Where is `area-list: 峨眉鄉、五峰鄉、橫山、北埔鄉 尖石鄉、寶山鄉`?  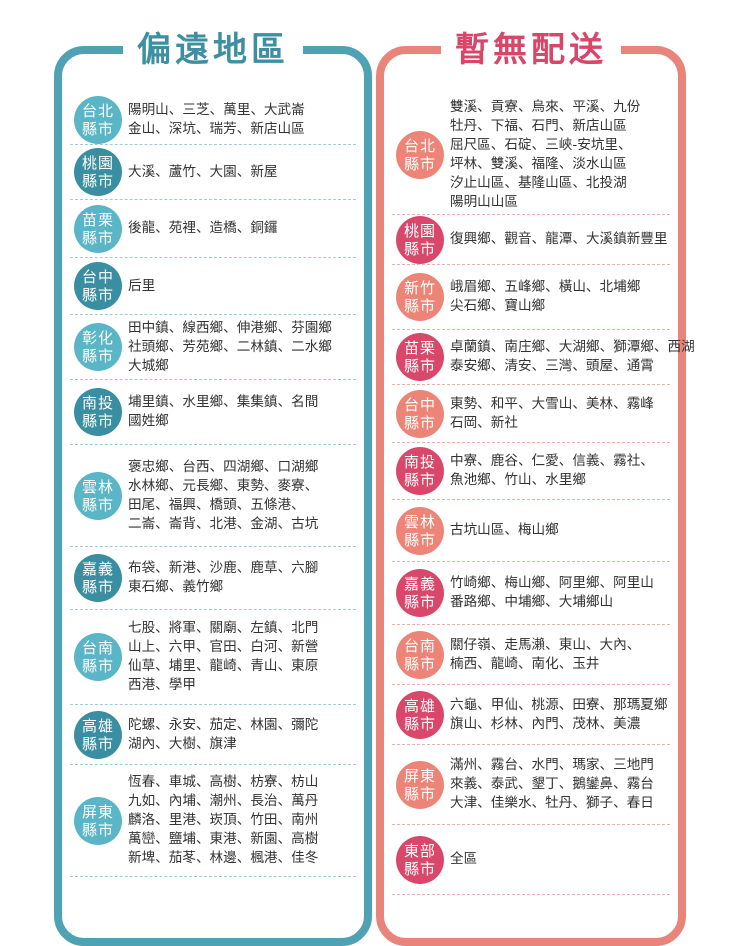 area-list: 峨眉鄉、五峰鄉、橫山、北埔鄉 尖石鄉、寶山鄉 is located at coordinates (545, 297).